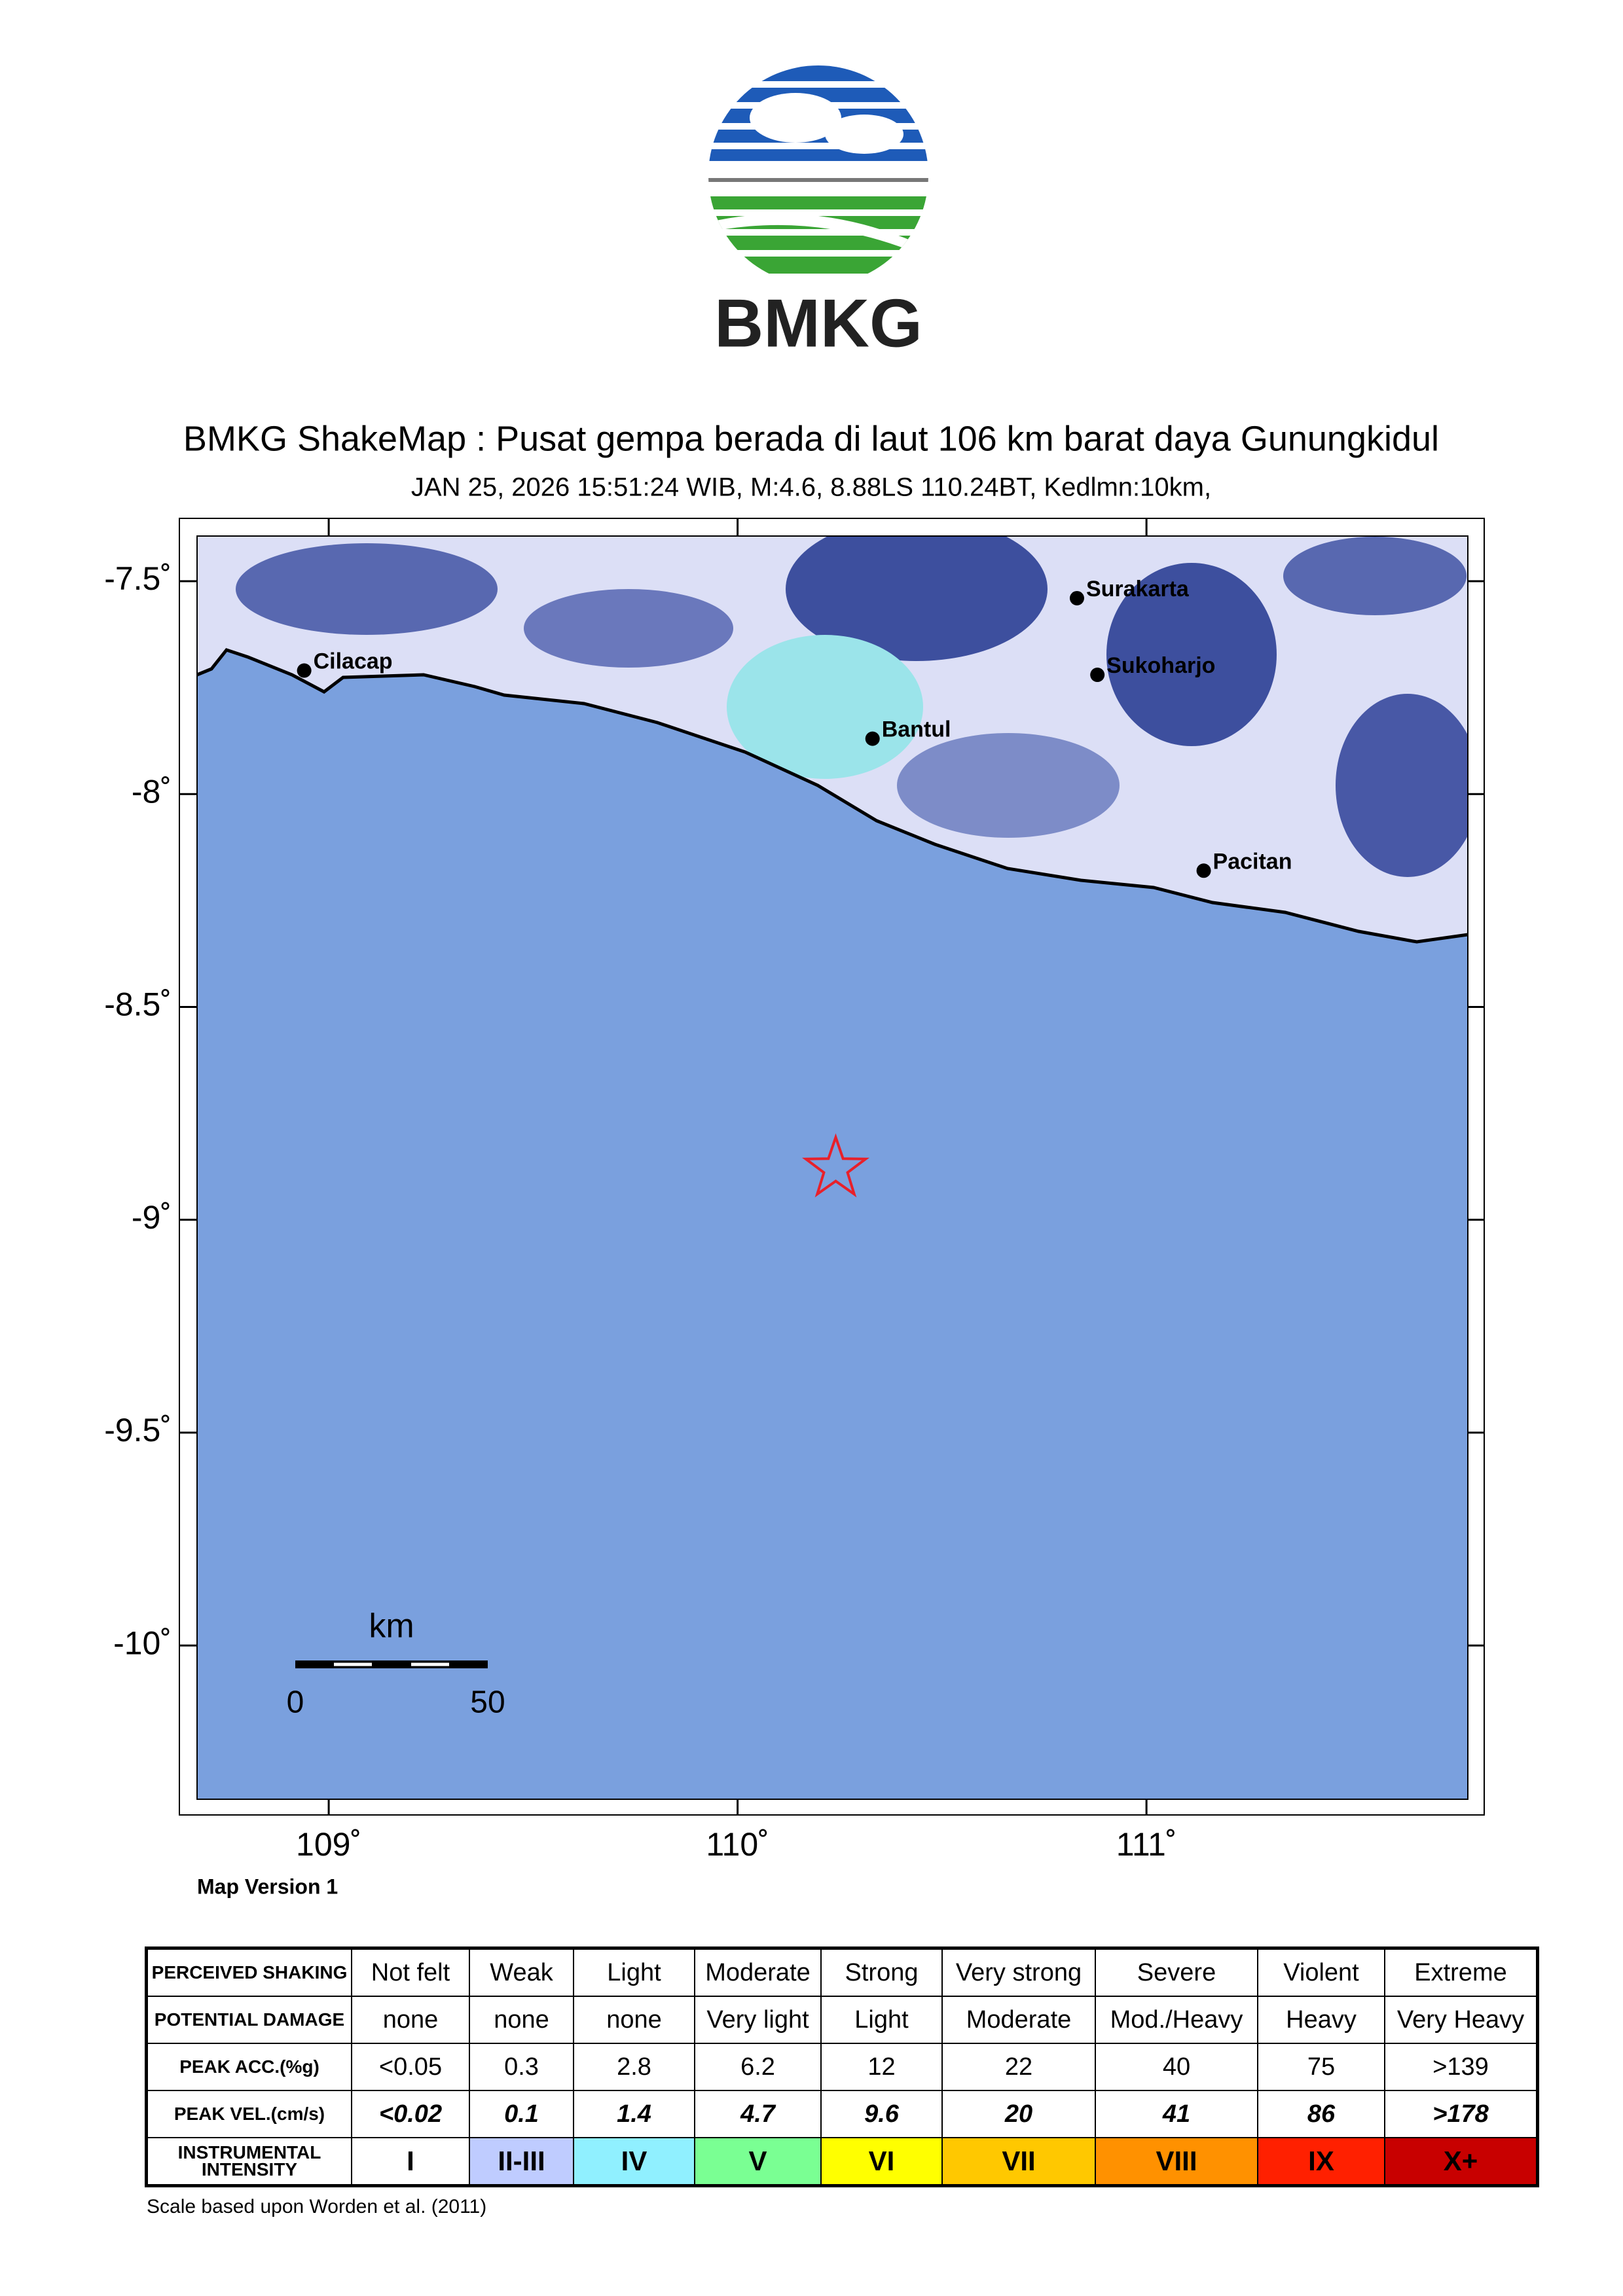  What do you see at coordinates (1461, 2114) in the screenshot?
I see `table-cell: >178` at bounding box center [1461, 2114].